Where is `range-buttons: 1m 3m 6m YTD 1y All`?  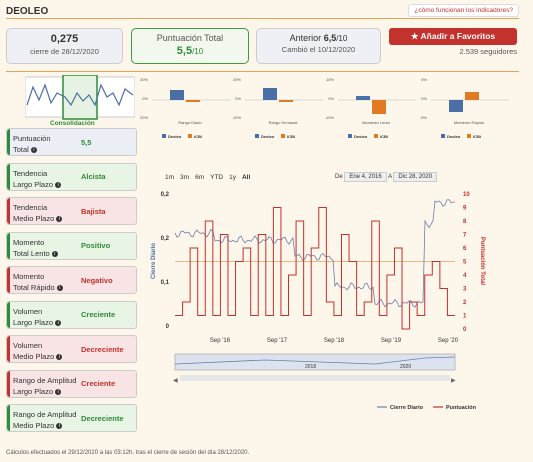 range-buttons: 1m 3m 6m YTD 1y All is located at coordinates (210, 177).